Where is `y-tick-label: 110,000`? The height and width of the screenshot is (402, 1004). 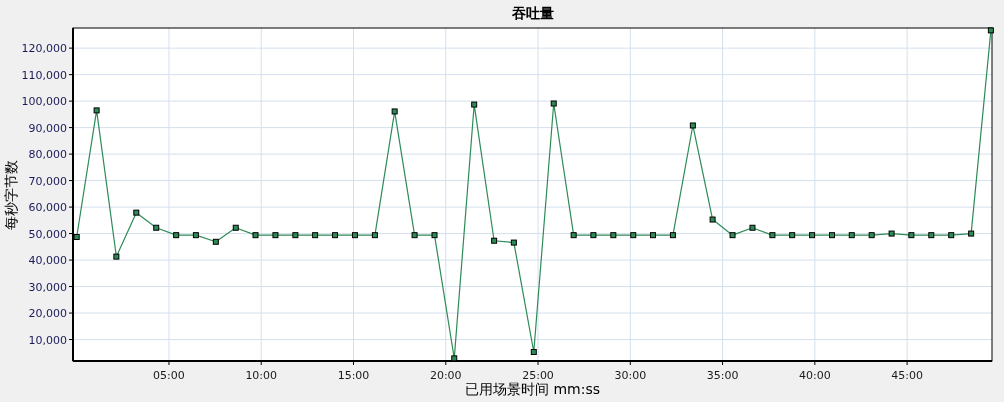 y-tick-label: 110,000 is located at coordinates (44, 75).